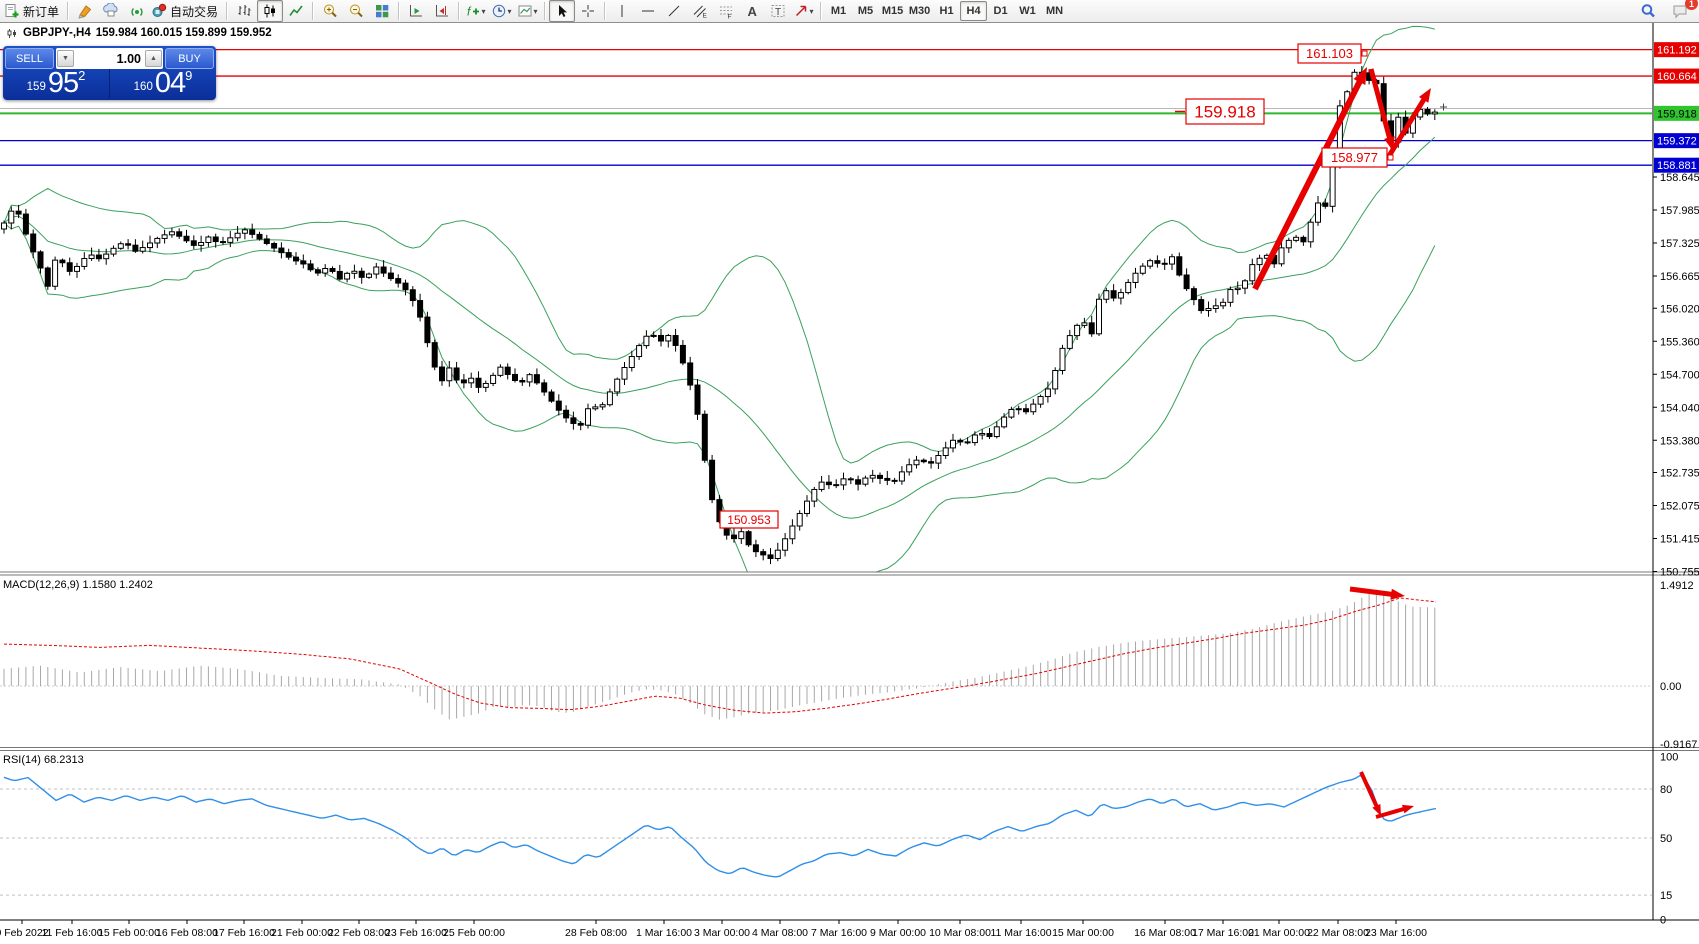 The width and height of the screenshot is (1699, 944). What do you see at coordinates (111, 11) in the screenshot?
I see `print-preview-button` at bounding box center [111, 11].